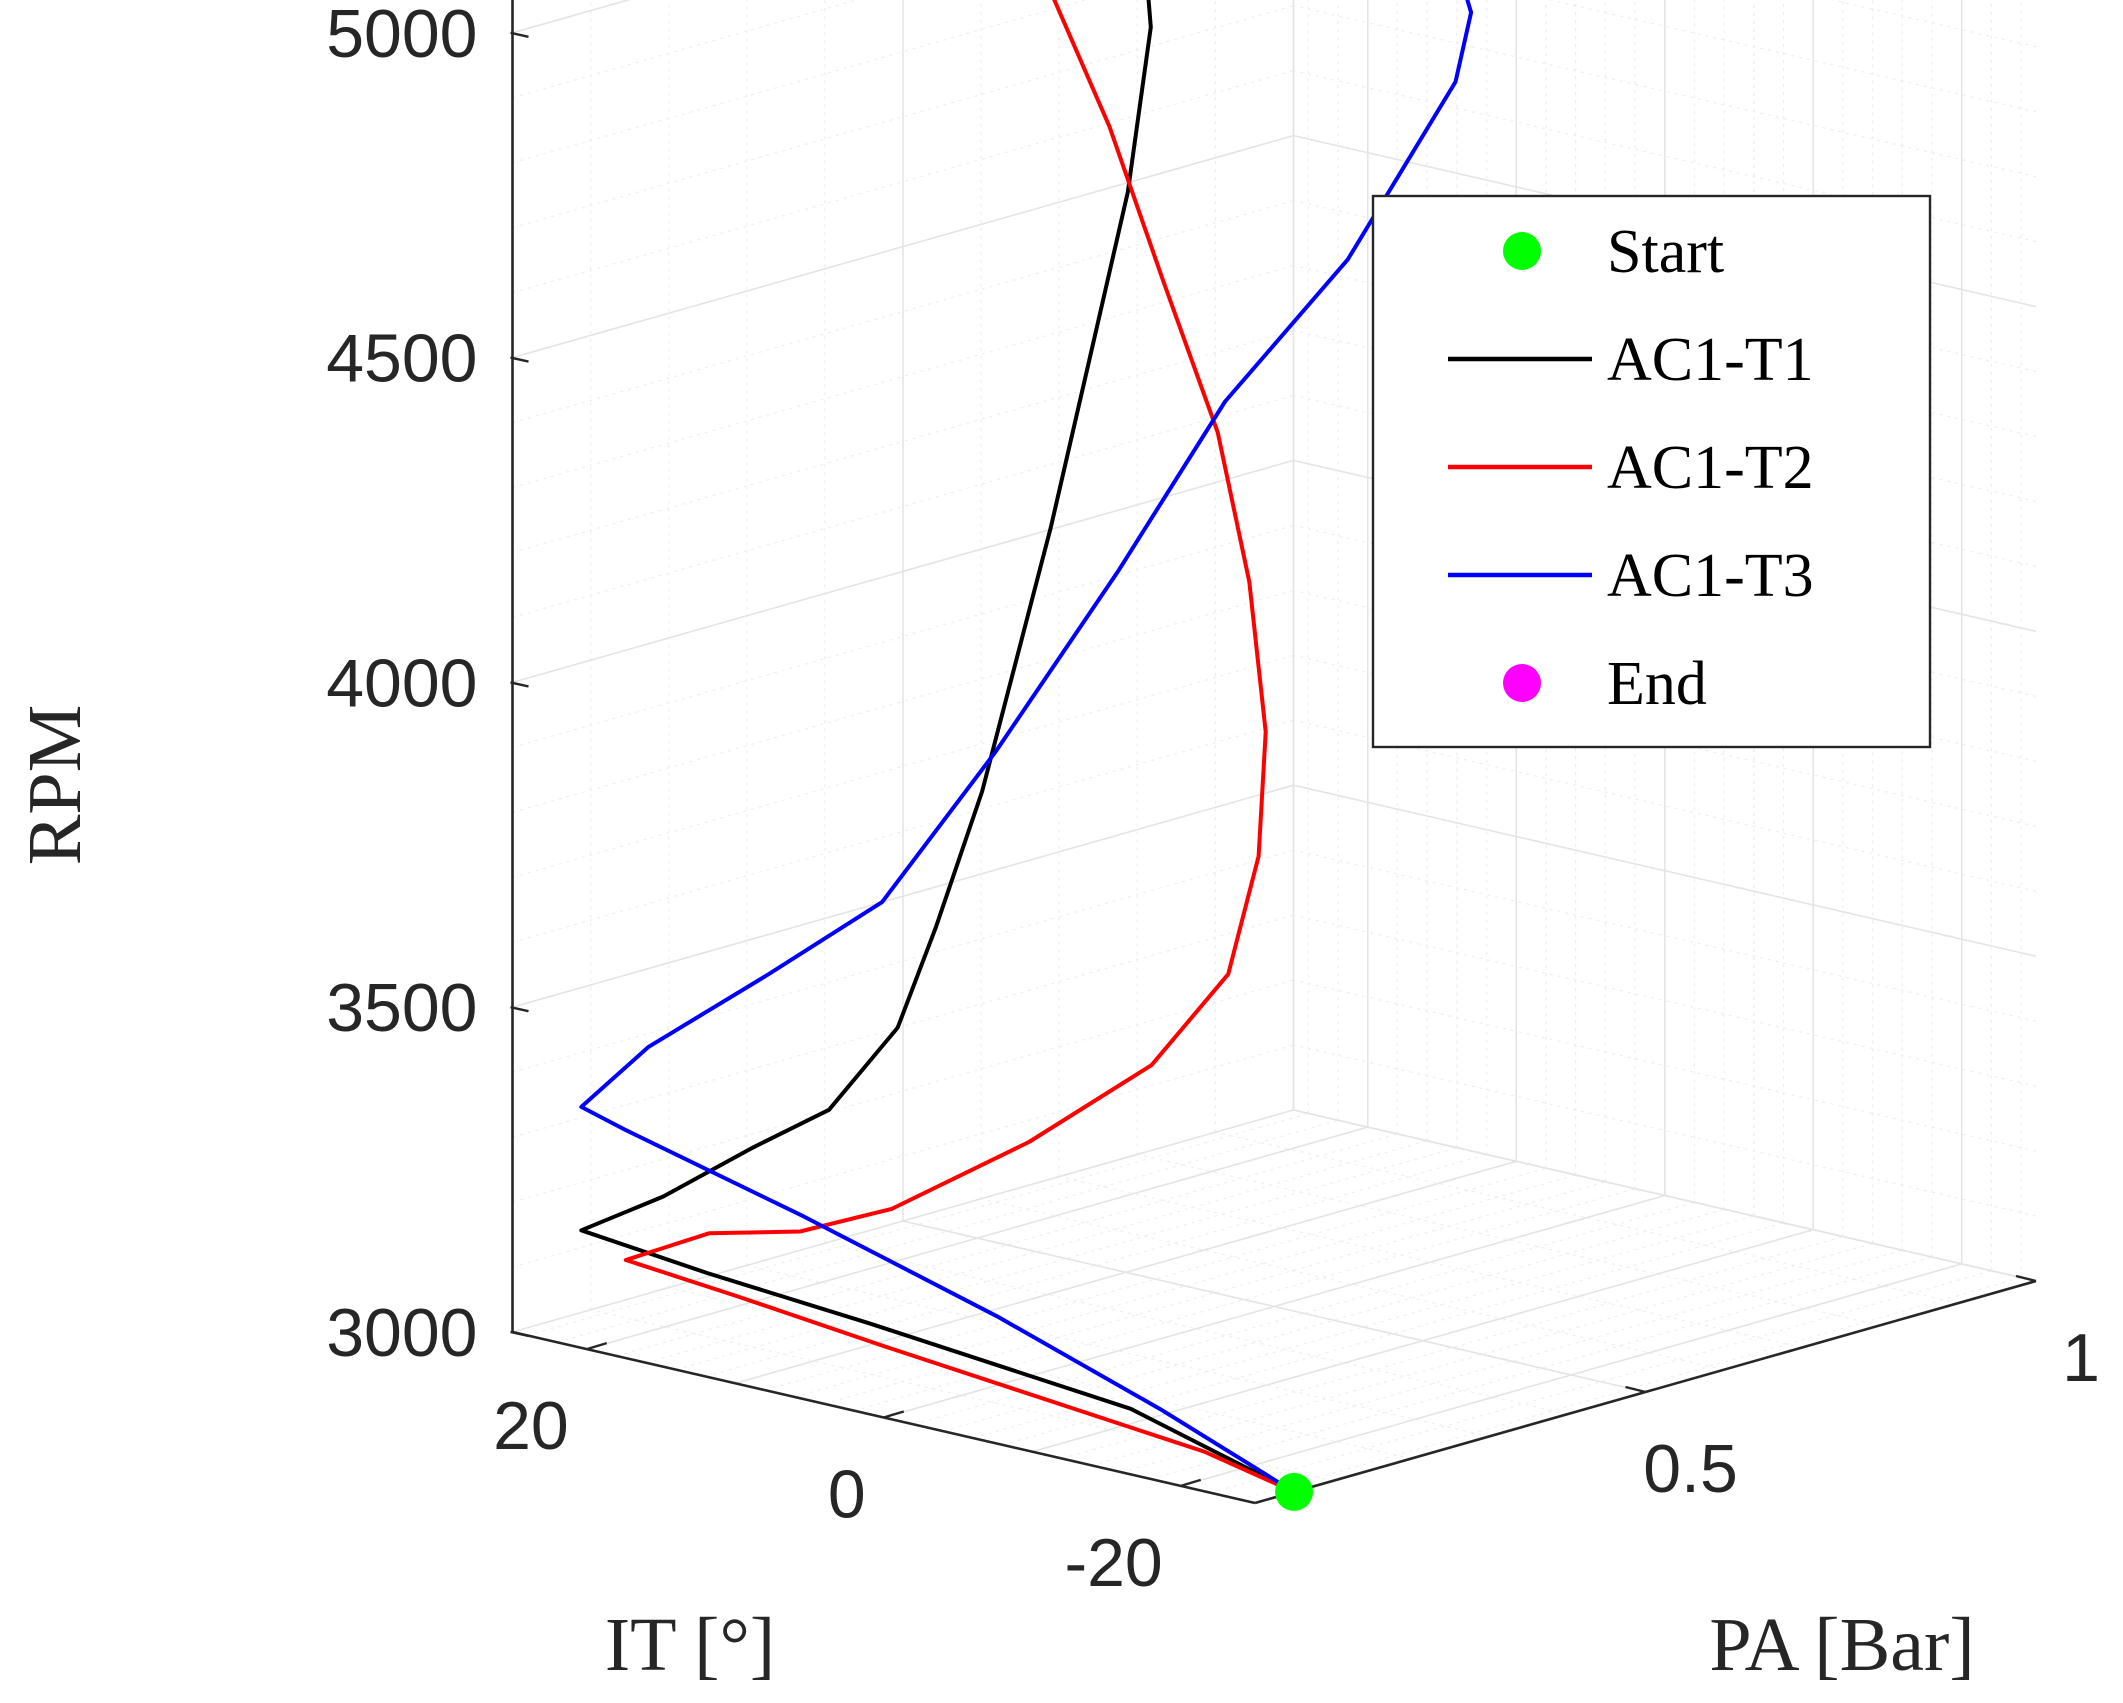 Image resolution: width=2123 pixels, height=1703 pixels. I want to click on z-tick-label: 3000, so click(401, 1333).